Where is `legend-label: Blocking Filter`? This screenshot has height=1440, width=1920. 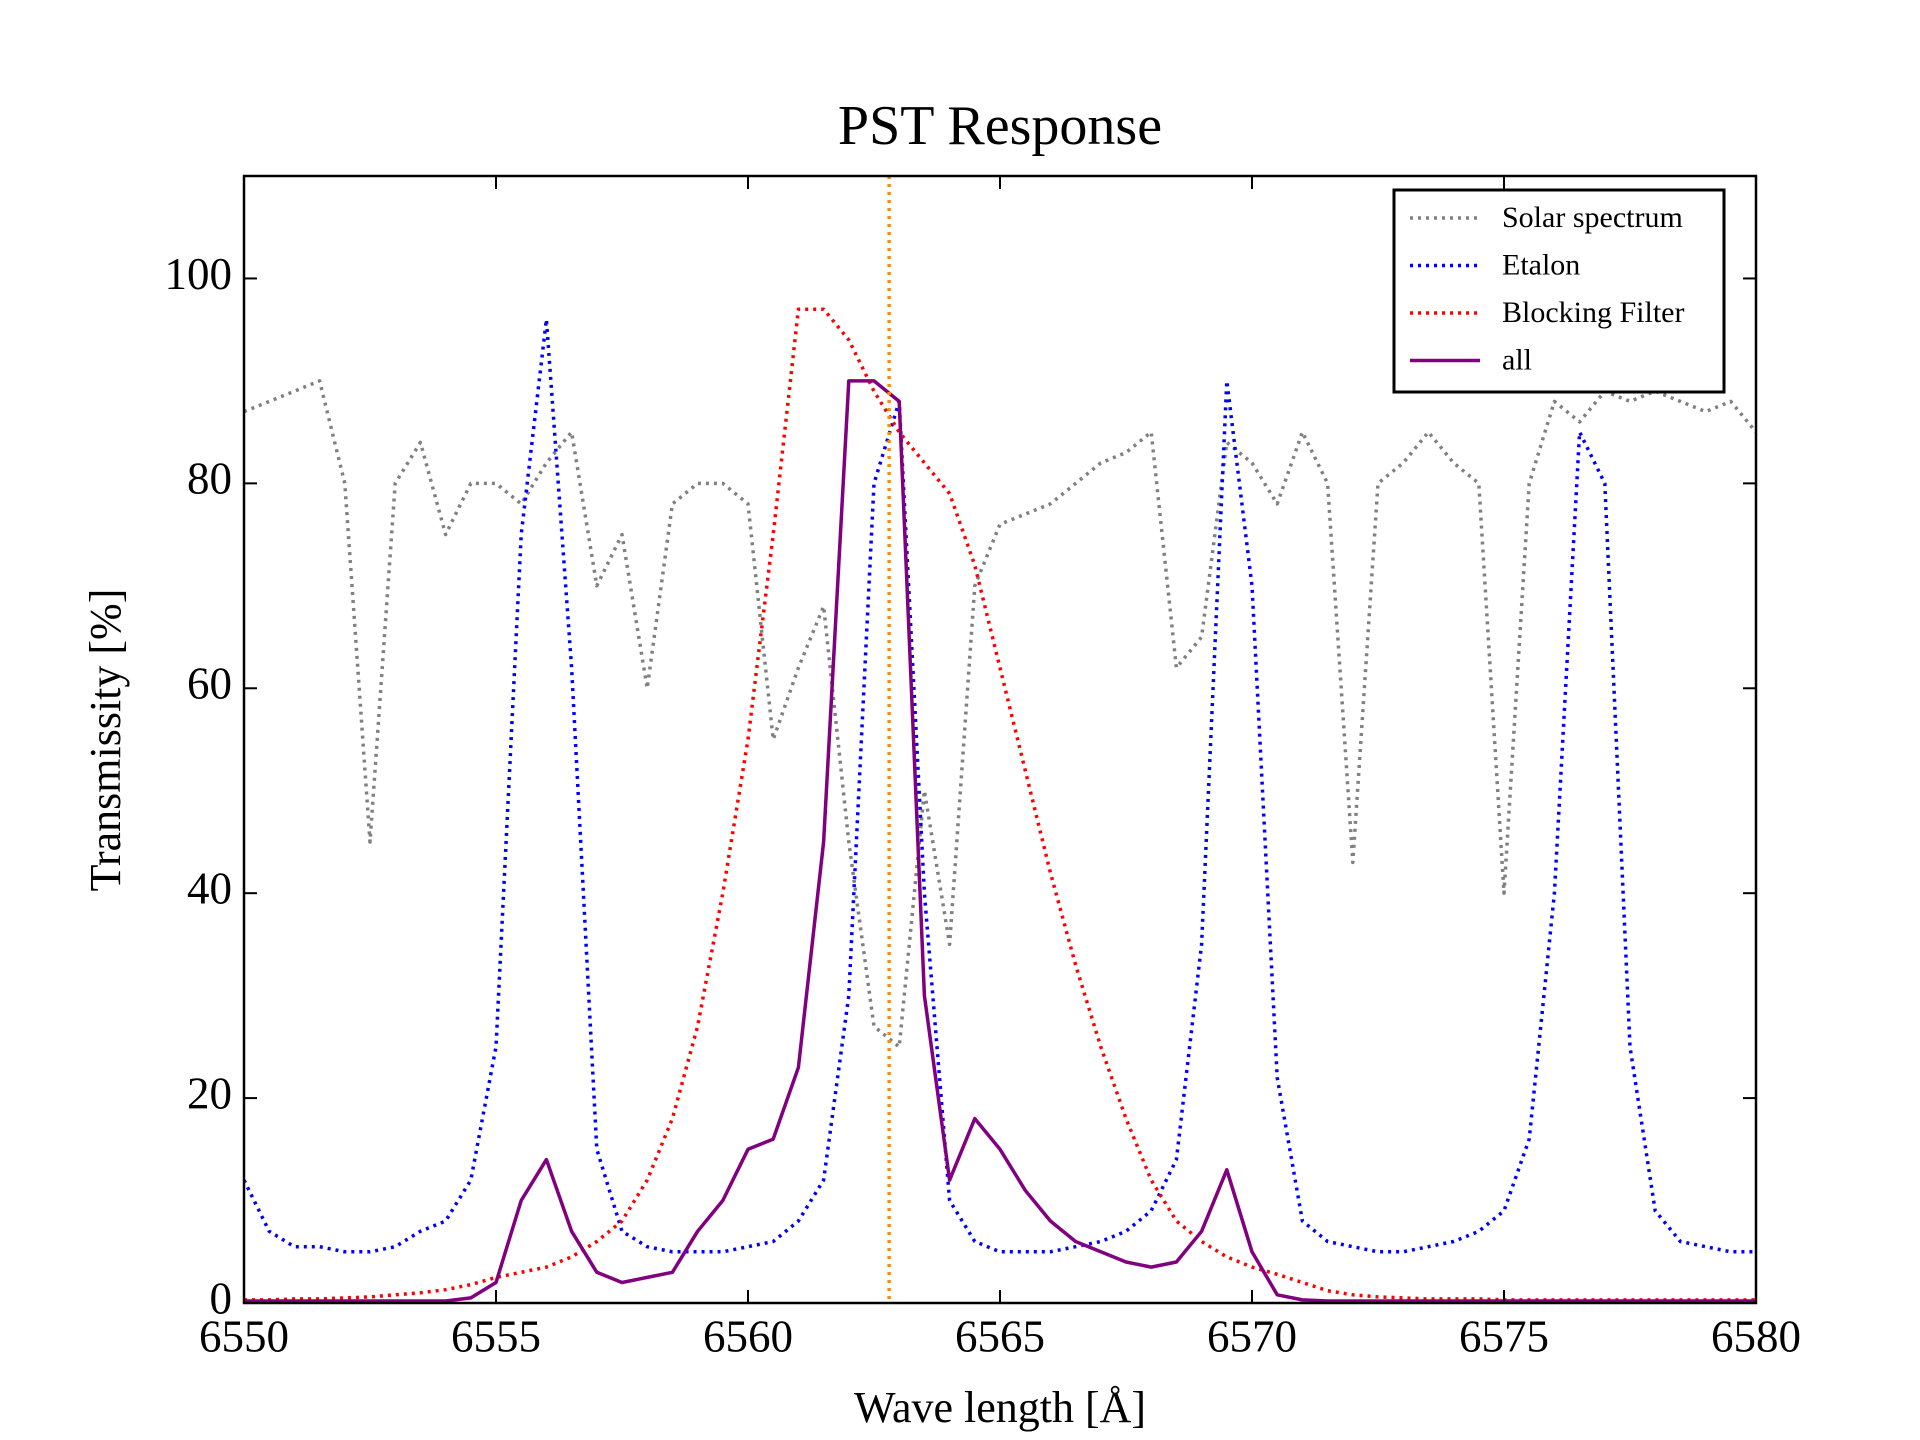
legend-label: Blocking Filter is located at coordinates (1593, 312).